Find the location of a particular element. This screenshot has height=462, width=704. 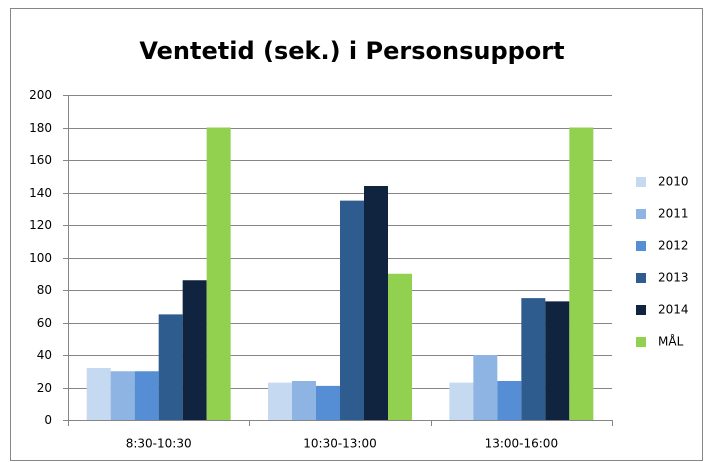

y-tick-label: 40 is located at coordinates (44, 355).